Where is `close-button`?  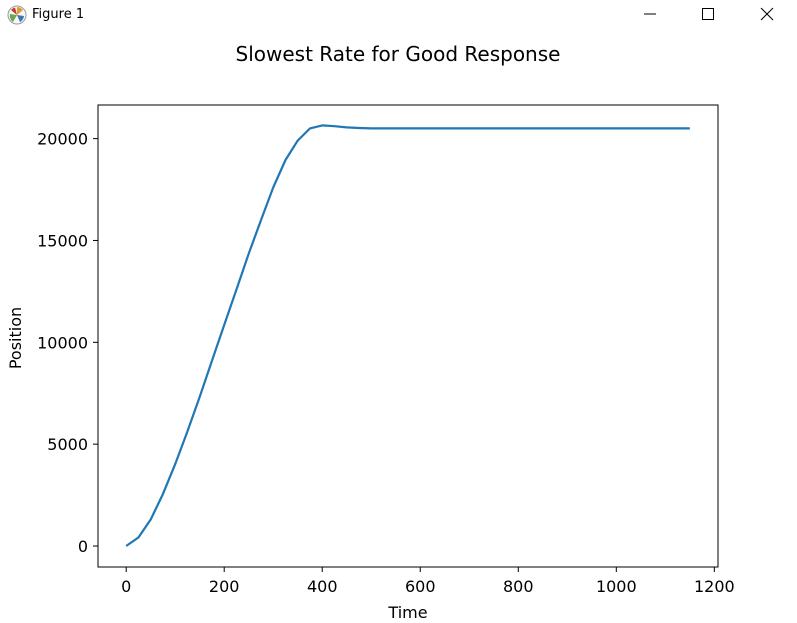 close-button is located at coordinates (768, 15).